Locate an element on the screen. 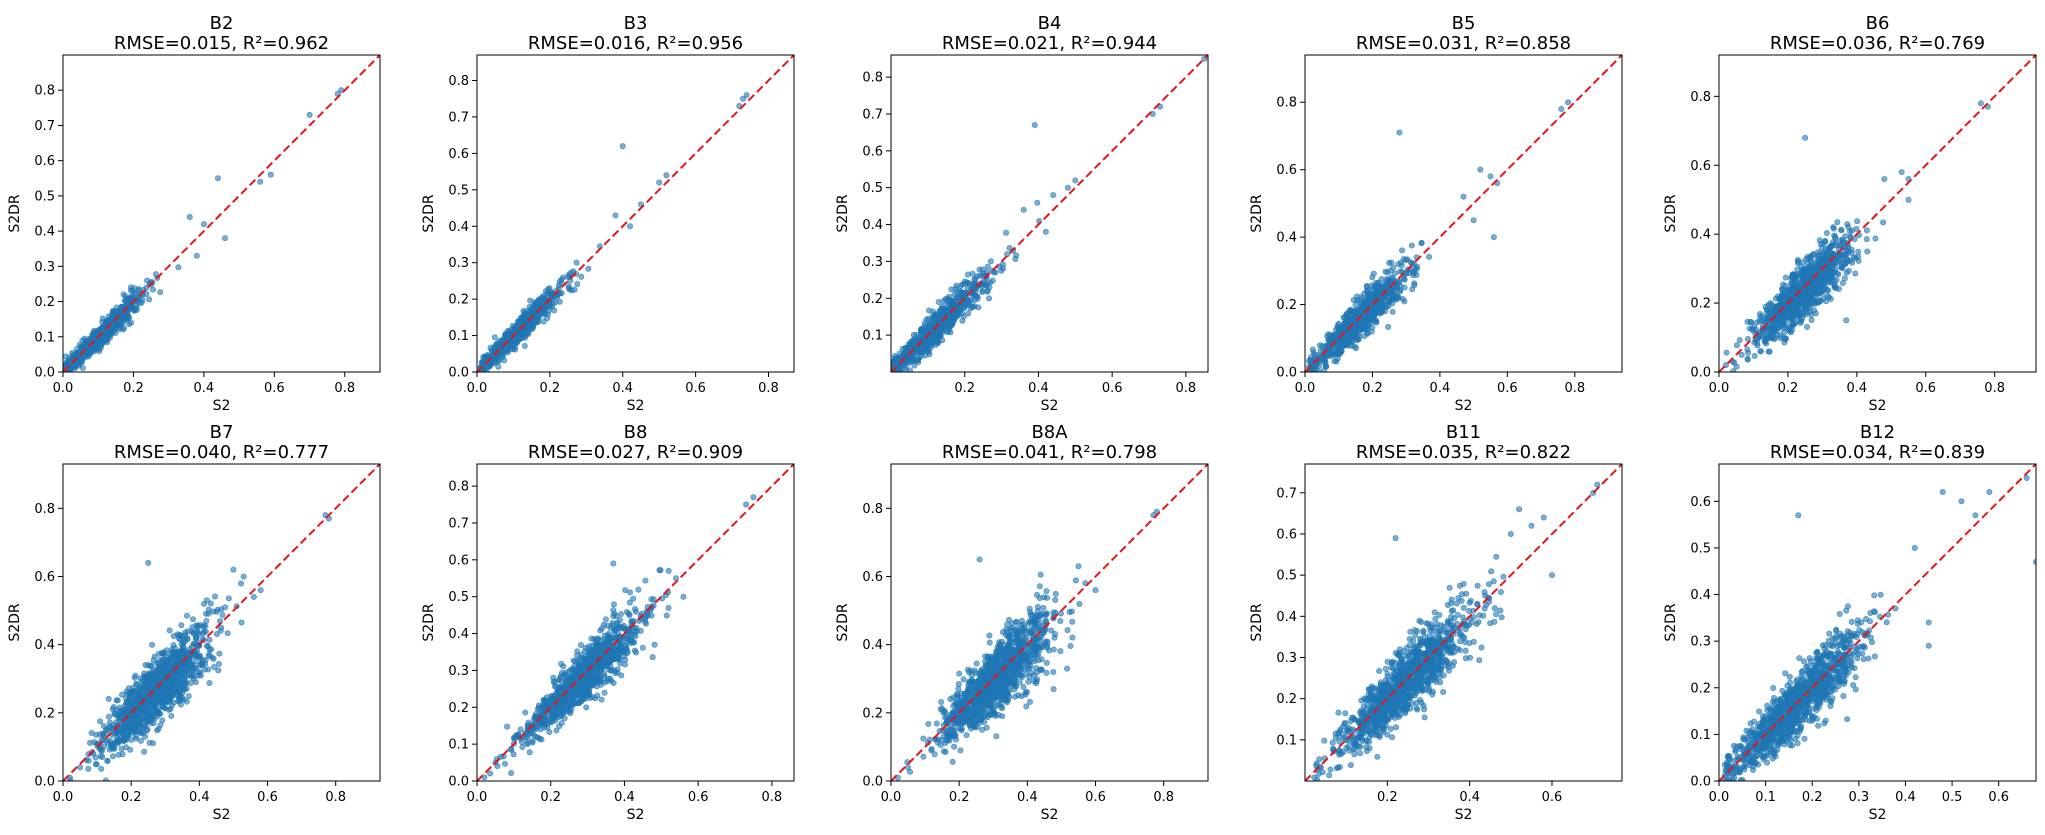 The height and width of the screenshot is (835, 2045). y-axis-label: S2DR is located at coordinates (15, 213).